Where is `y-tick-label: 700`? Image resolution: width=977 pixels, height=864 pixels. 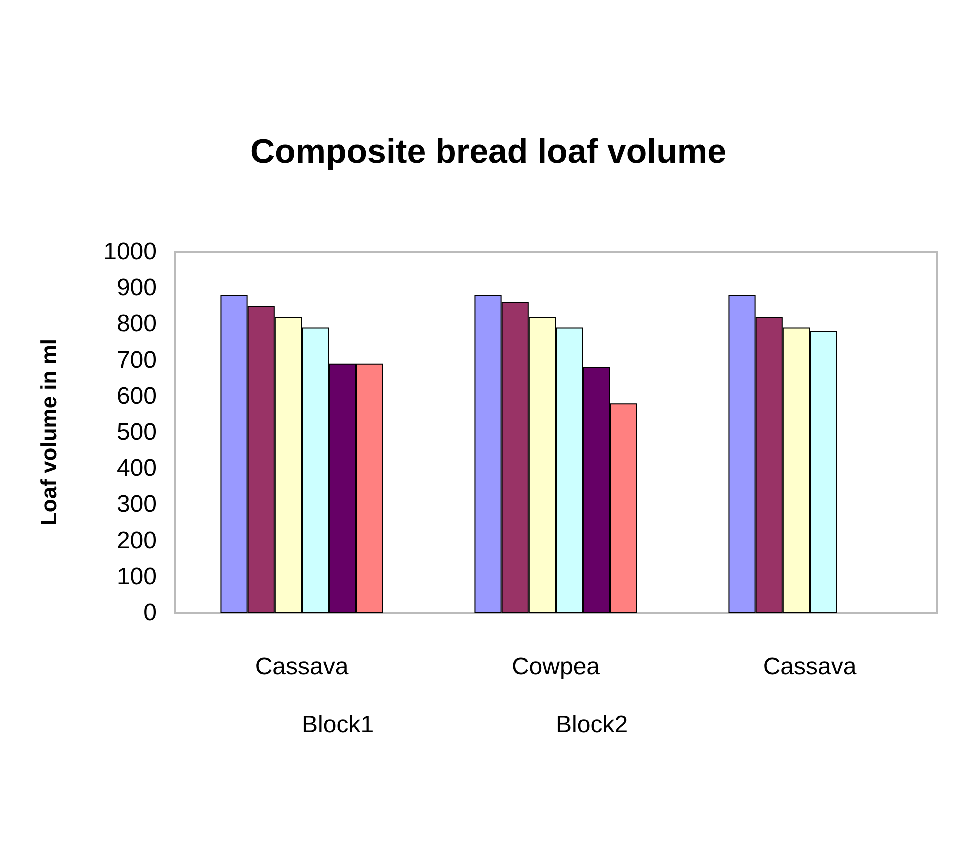
y-tick-label: 700 is located at coordinates (136, 360).